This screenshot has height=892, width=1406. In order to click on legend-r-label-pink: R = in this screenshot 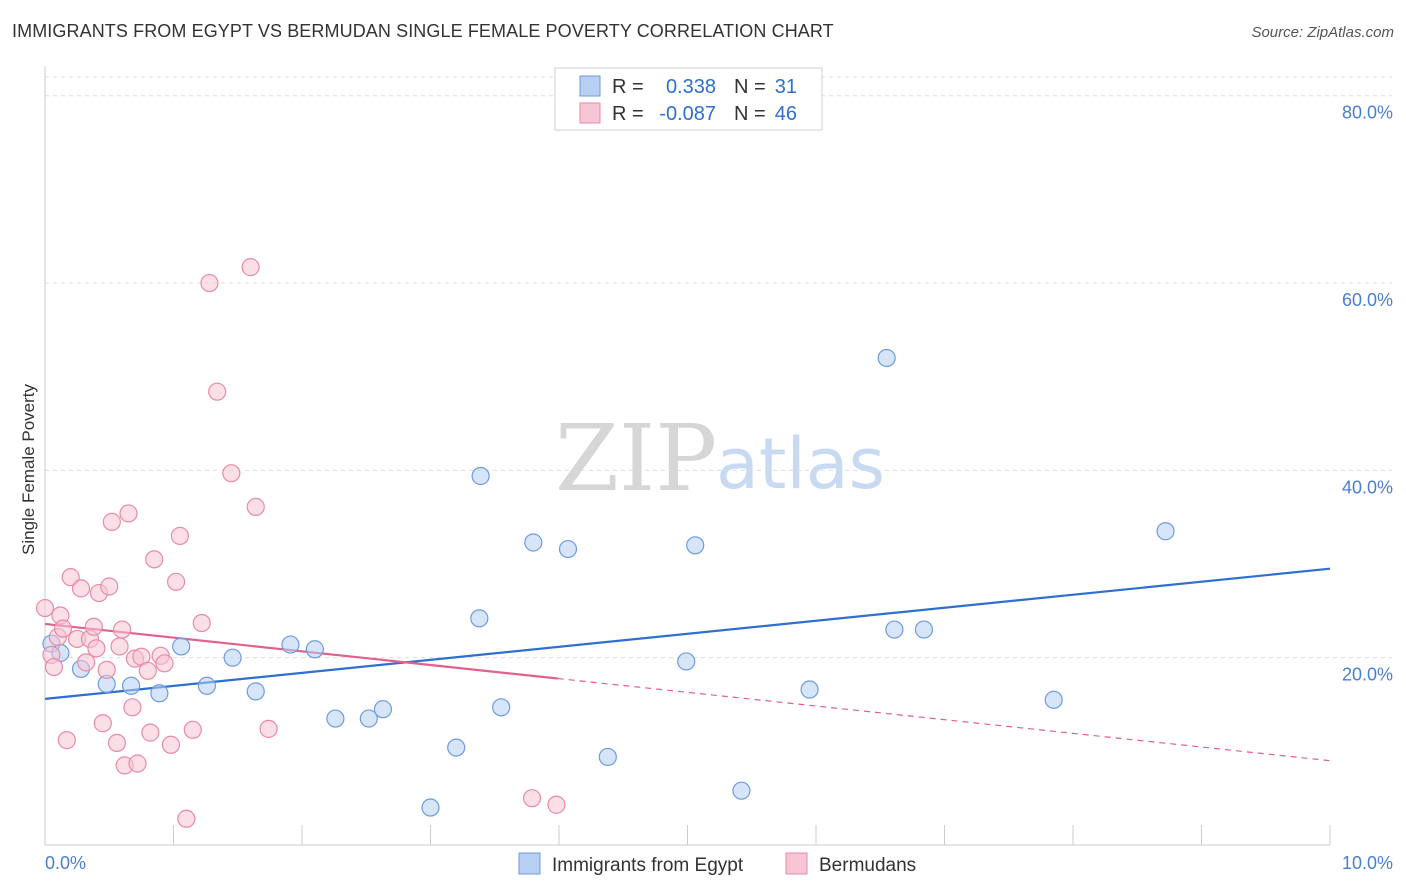, I will do `click(628, 114)`.